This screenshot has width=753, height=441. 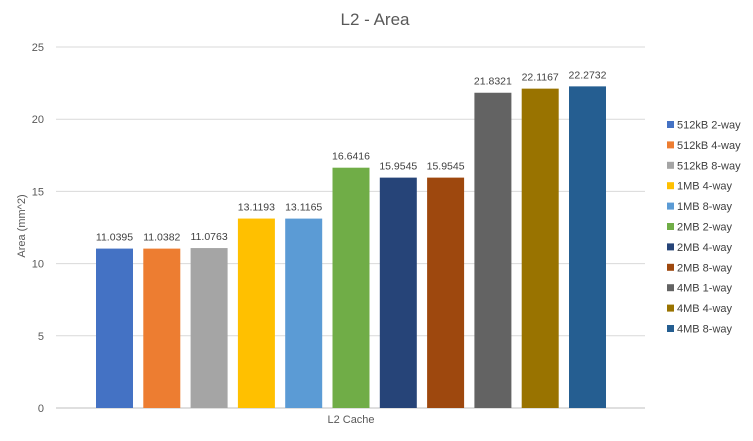 What do you see at coordinates (303, 208) in the screenshot?
I see `data-label: 13.1165` at bounding box center [303, 208].